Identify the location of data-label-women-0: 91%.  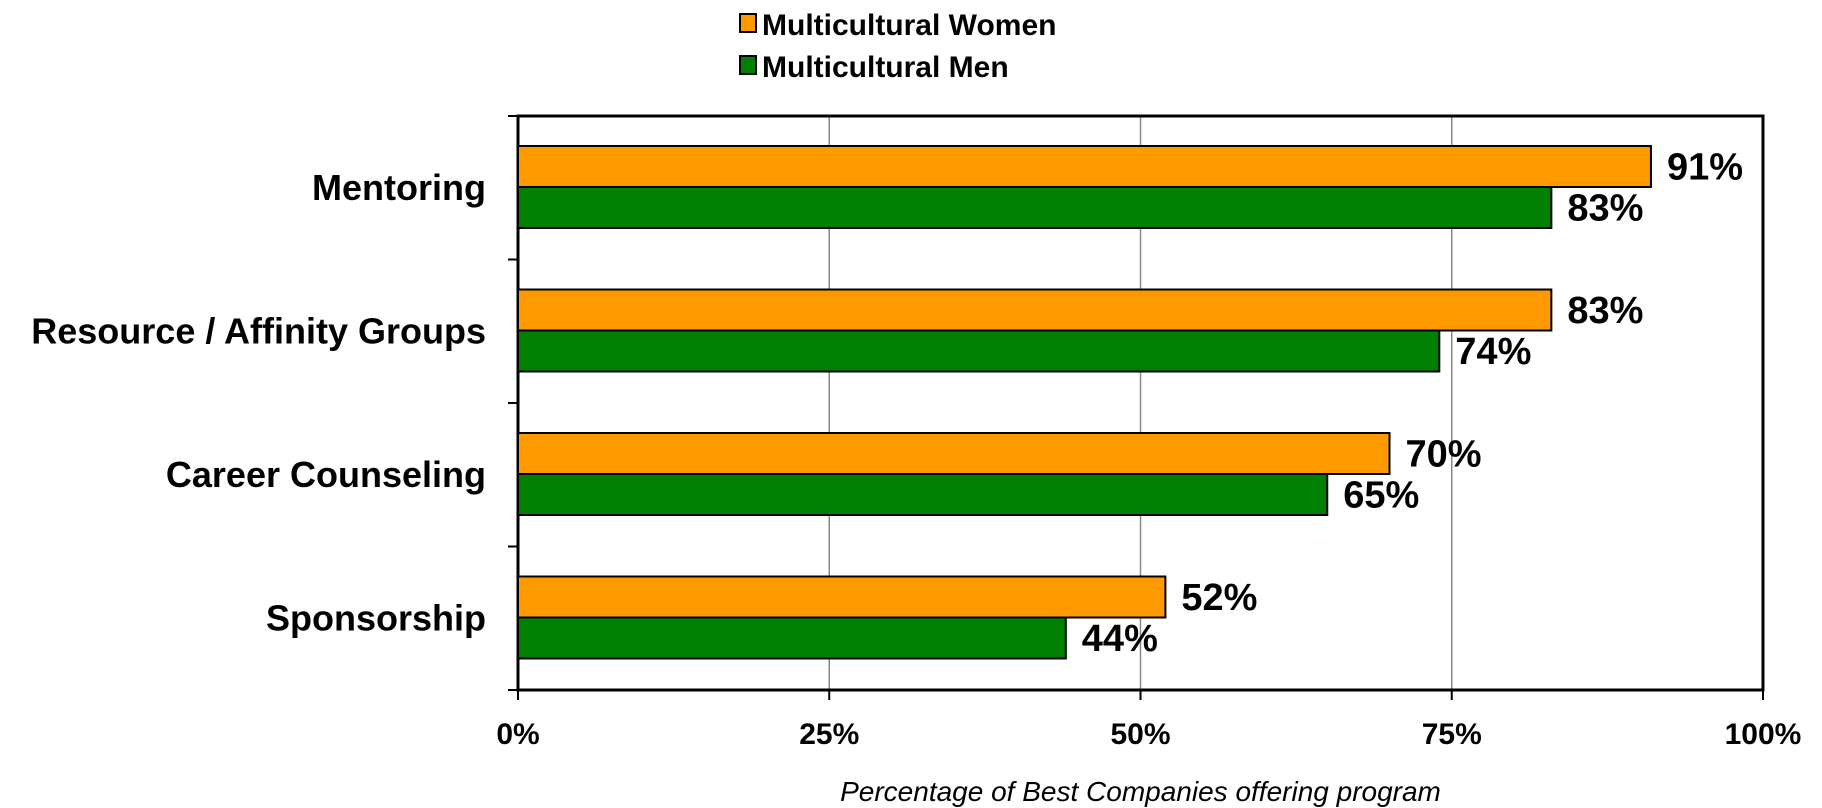
(1705, 168).